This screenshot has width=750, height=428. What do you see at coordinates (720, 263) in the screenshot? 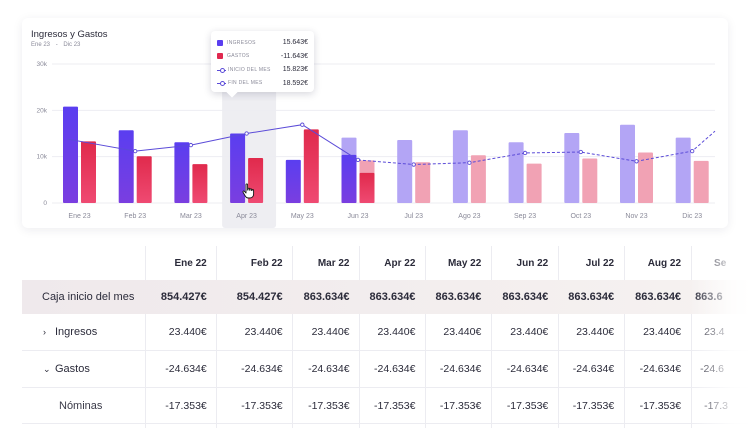
I see `month-header: Se` at bounding box center [720, 263].